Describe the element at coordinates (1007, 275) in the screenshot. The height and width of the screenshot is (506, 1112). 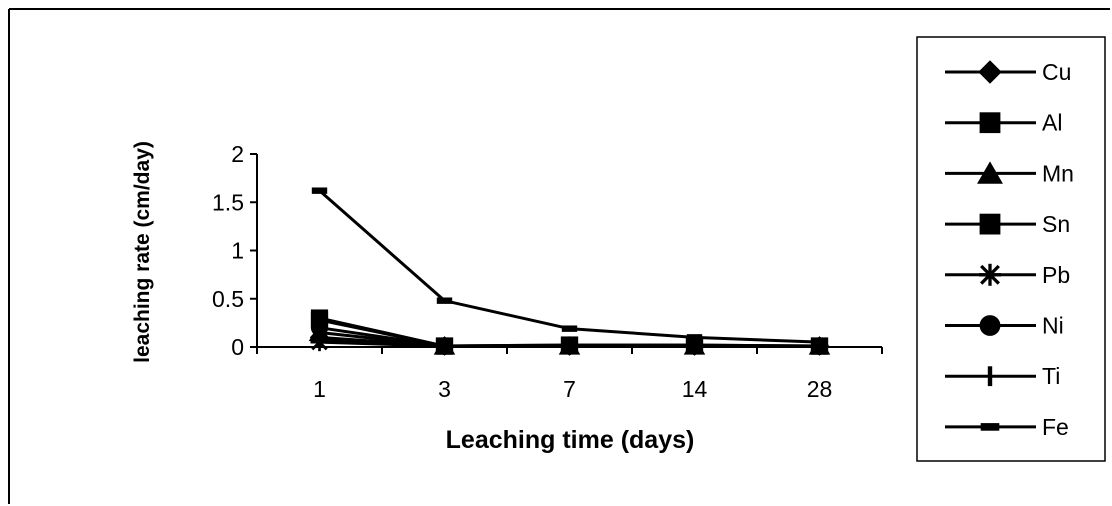
I see `legend-item-pb: Pb` at that location.